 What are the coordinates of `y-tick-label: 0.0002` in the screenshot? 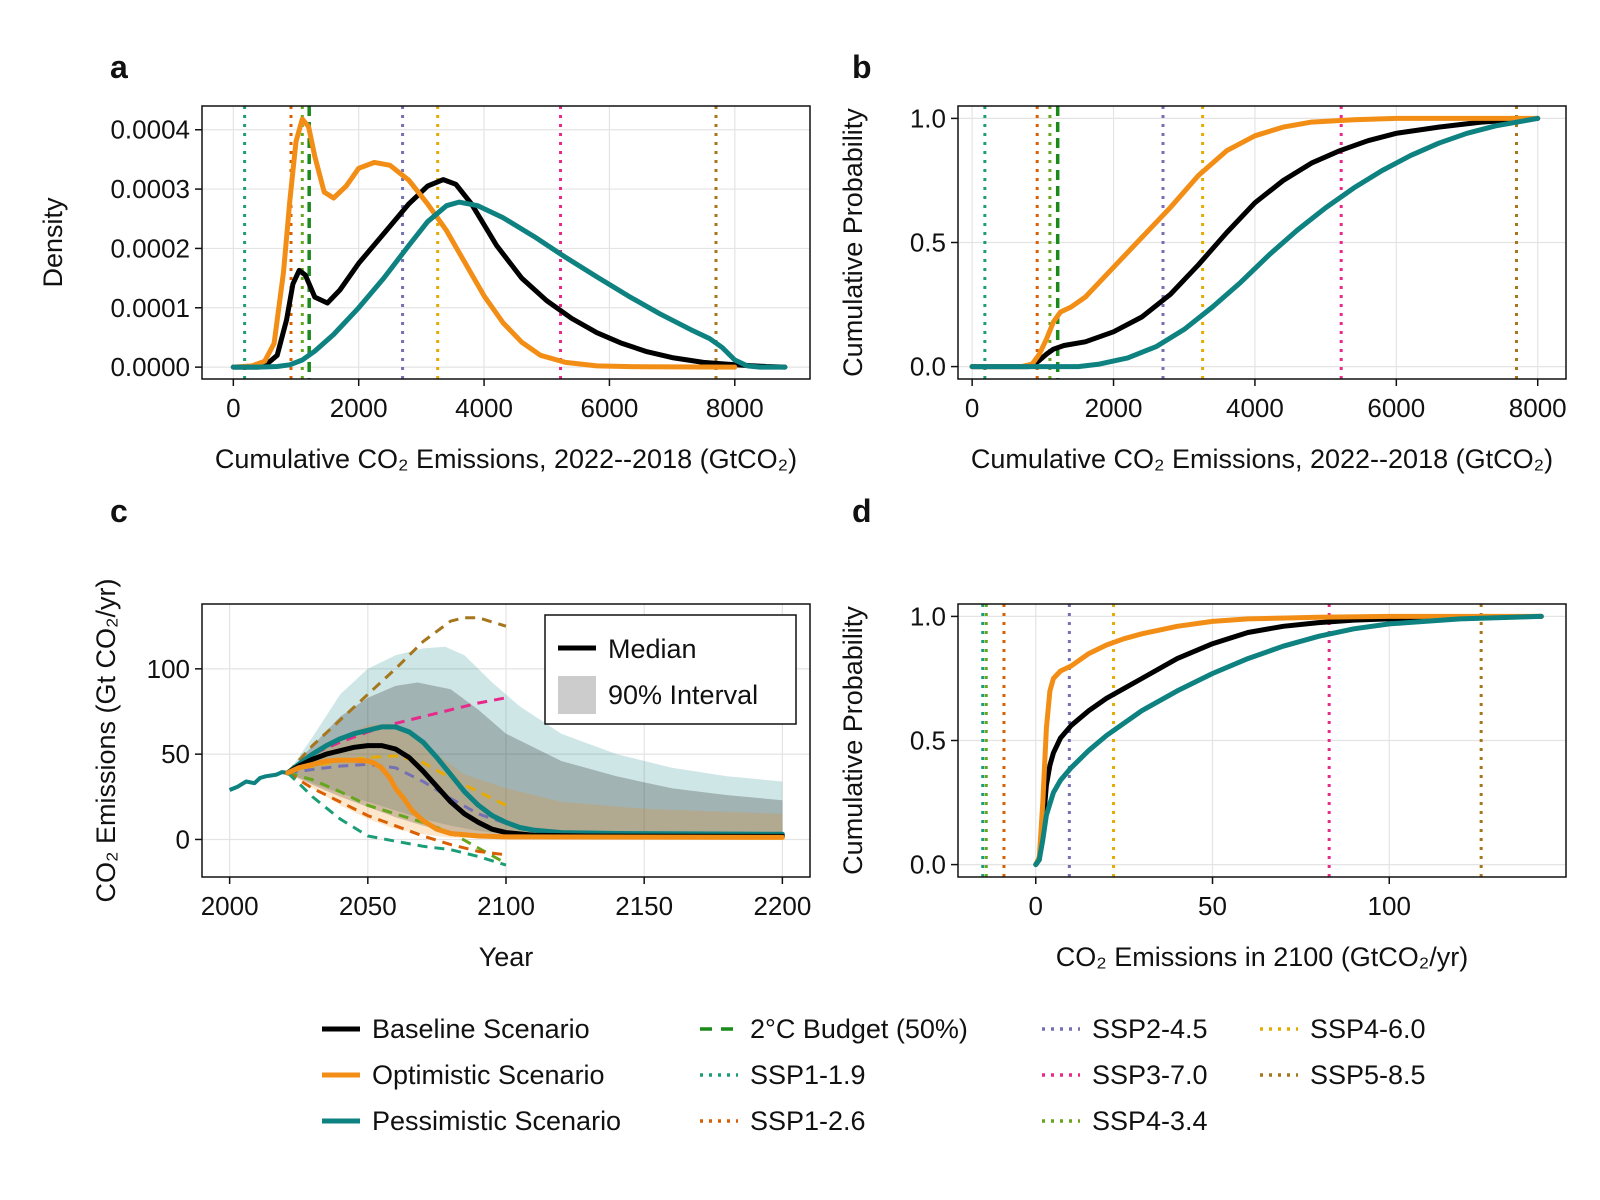 It's located at (150, 248).